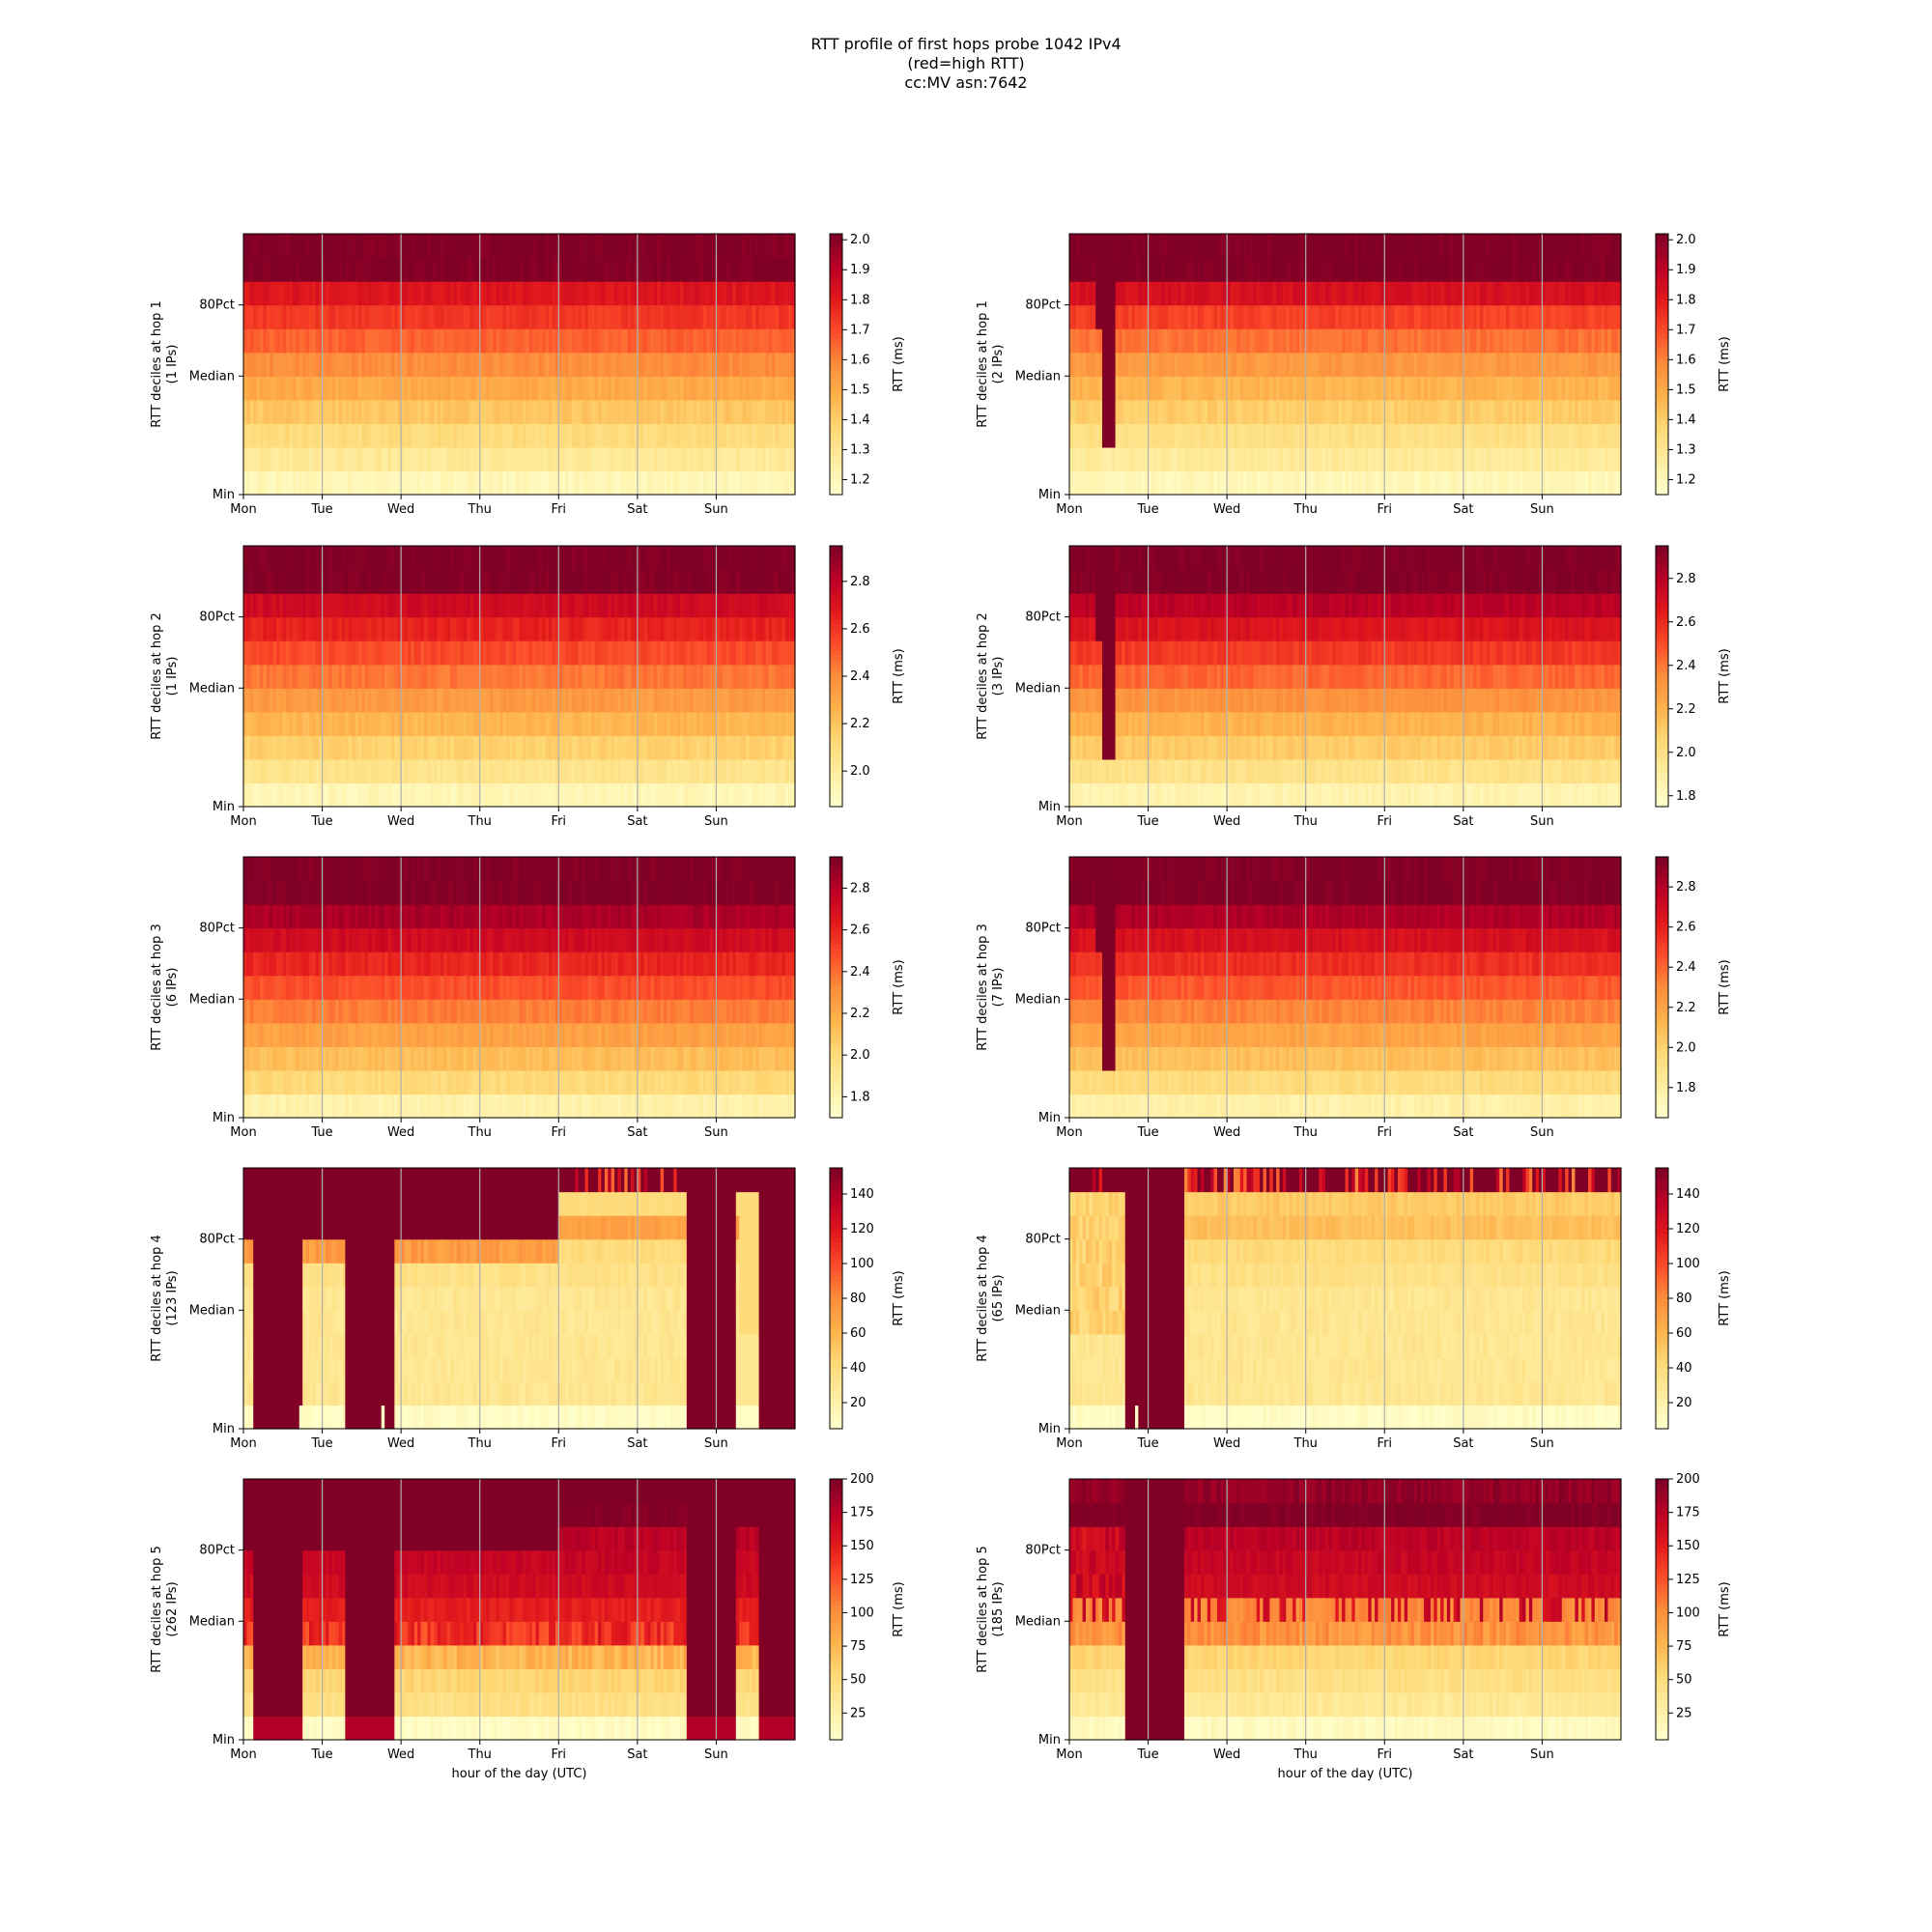 This screenshot has height=1932, width=1932. What do you see at coordinates (860, 360) in the screenshot?
I see `colorbar-tick-label: 1.6` at bounding box center [860, 360].